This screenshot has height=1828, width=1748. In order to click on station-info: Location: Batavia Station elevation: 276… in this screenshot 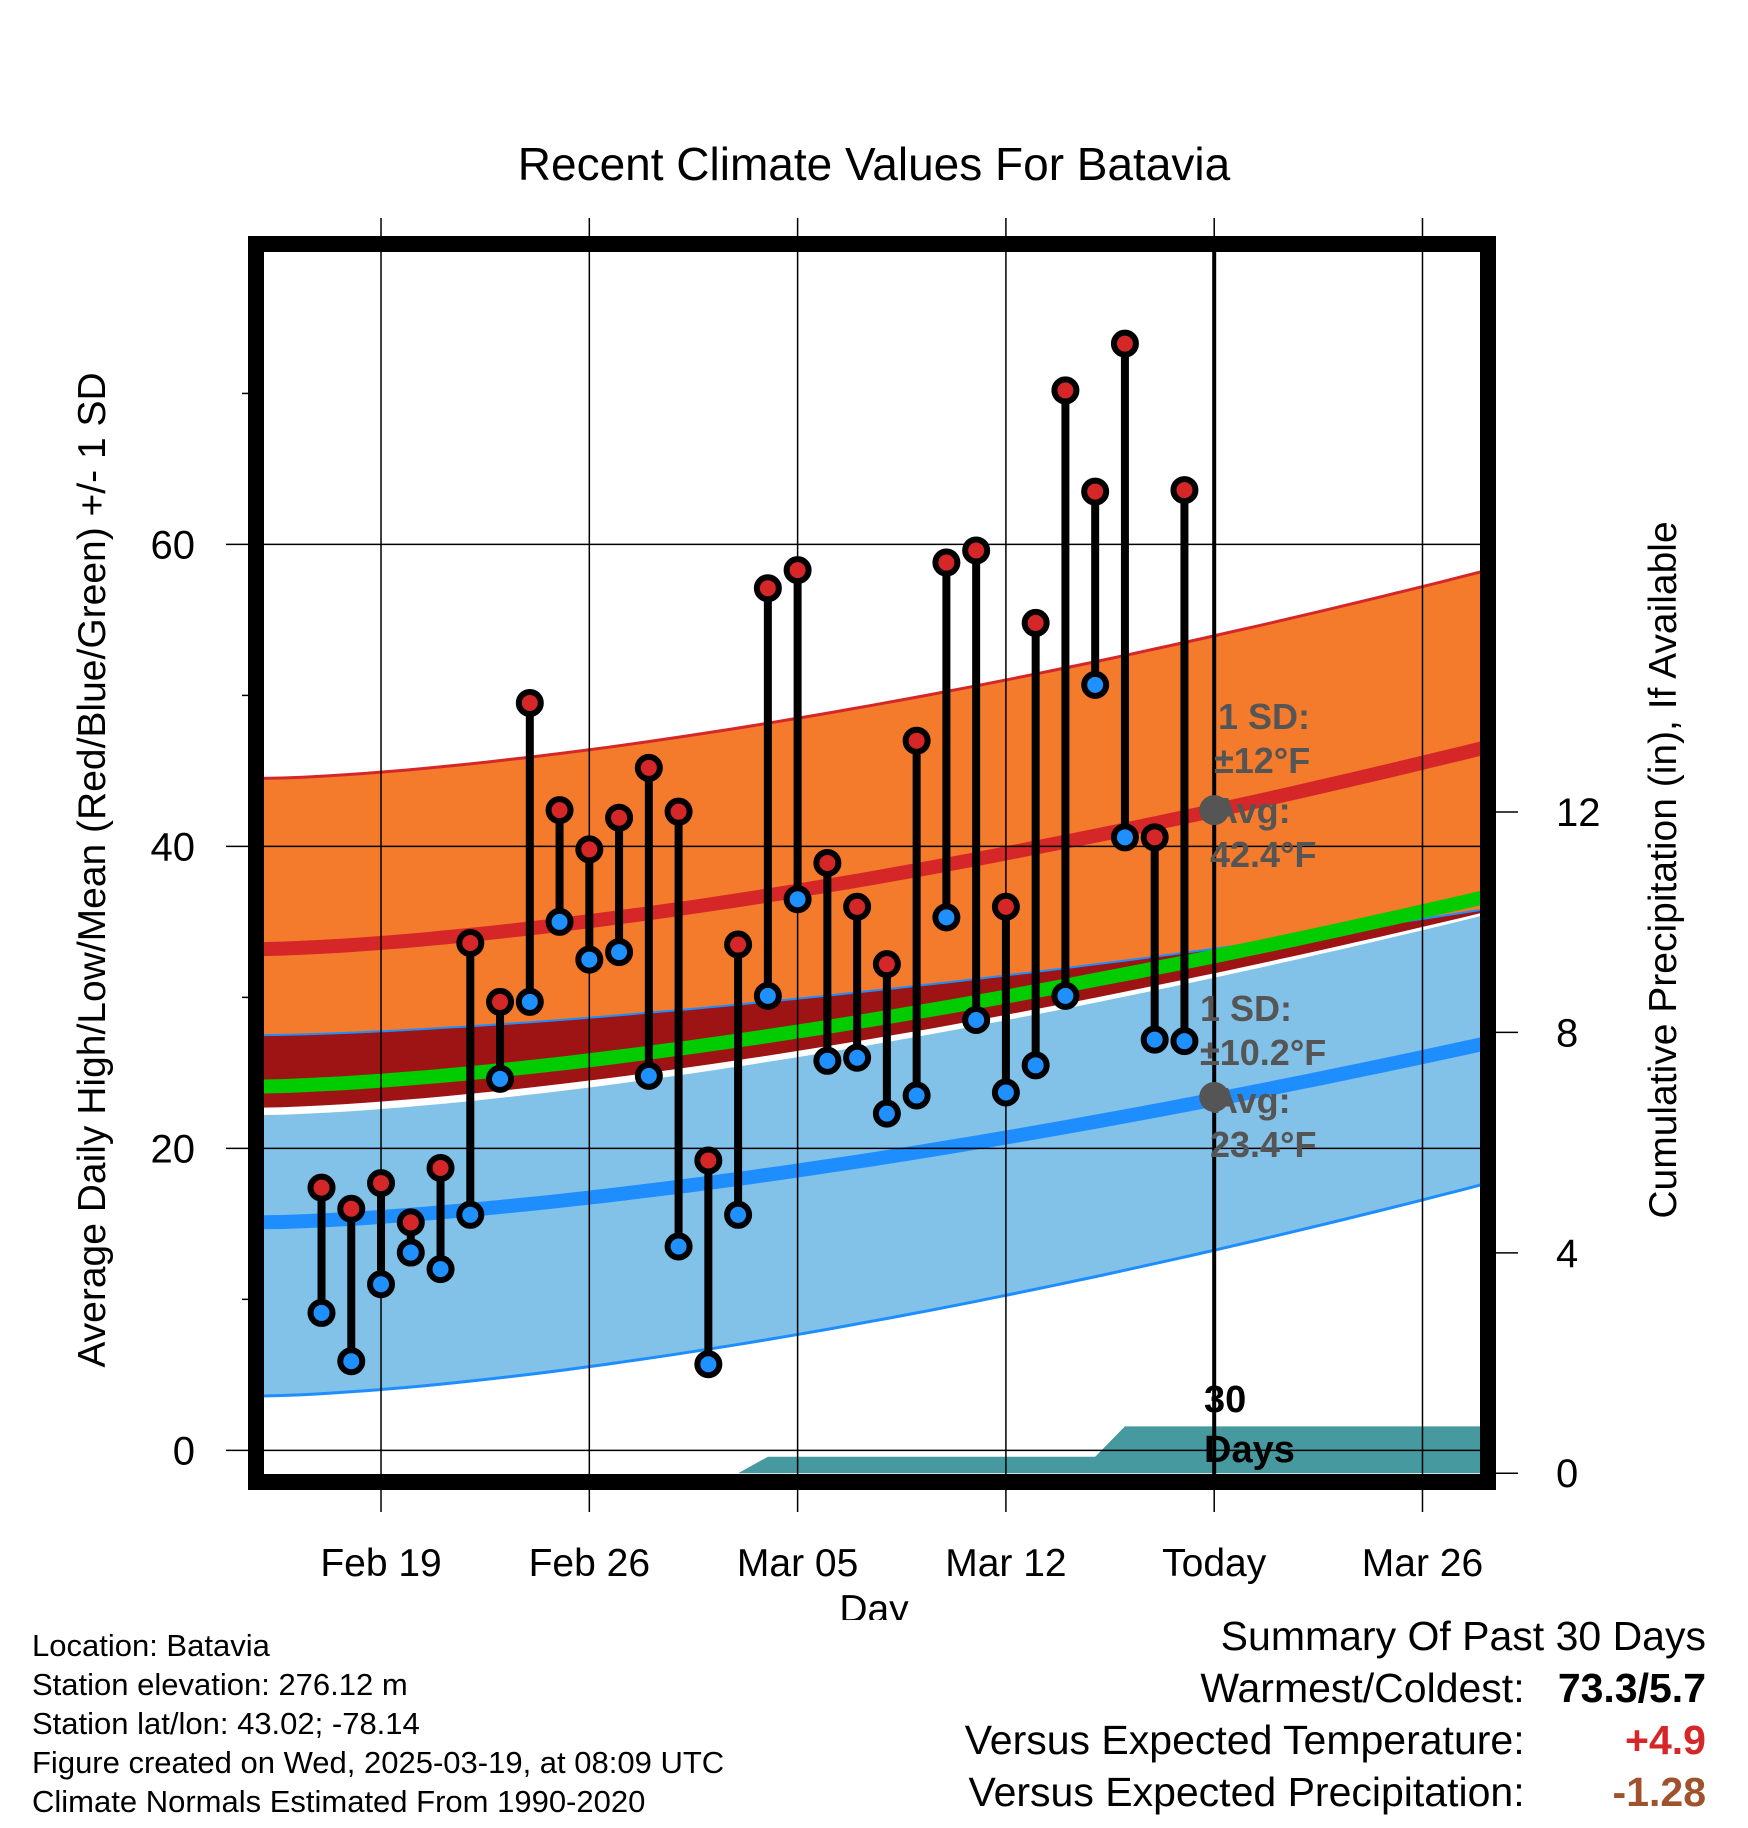, I will do `click(378, 1723)`.